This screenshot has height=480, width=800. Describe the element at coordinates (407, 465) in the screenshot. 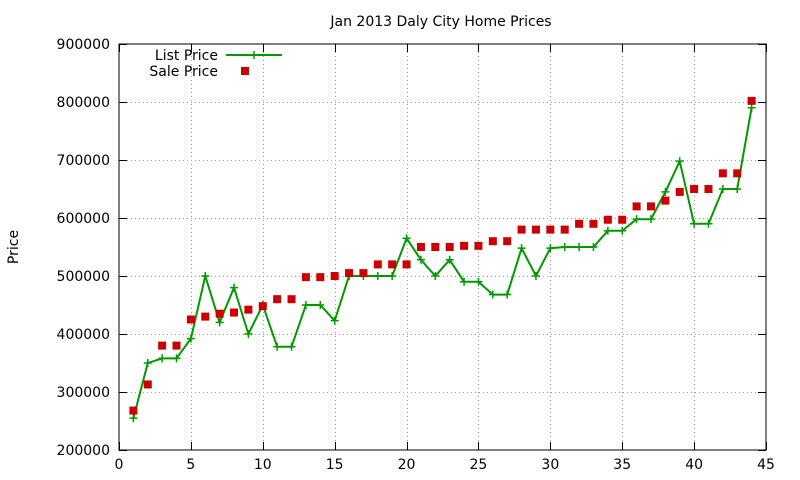

I see `x-tick-label: 20` at that location.